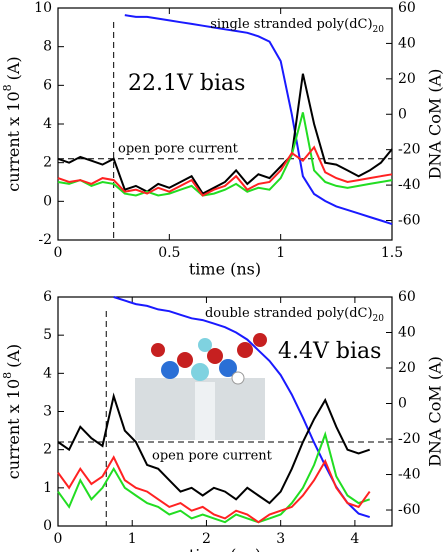 The image size is (448, 552). What do you see at coordinates (47, 488) in the screenshot?
I see `y-tick-label: 1` at bounding box center [47, 488].